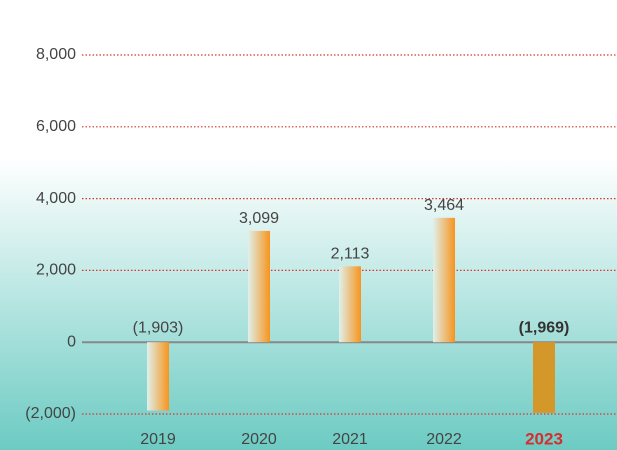 This screenshot has height=450, width=617. Describe the element at coordinates (444, 439) in the screenshot. I see `x-tick-label: 2022` at that location.